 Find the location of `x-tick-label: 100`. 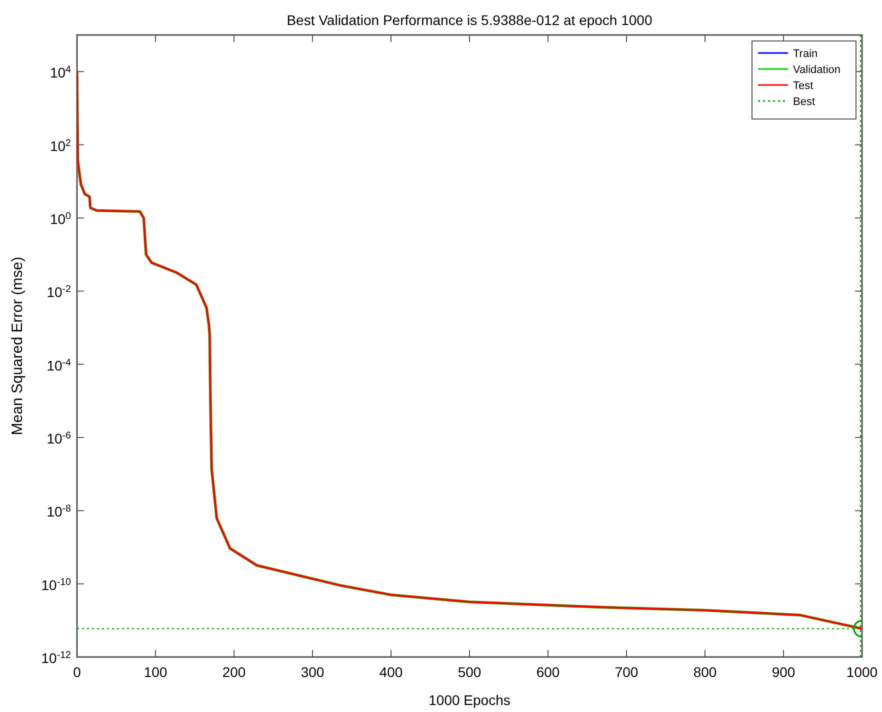

x-tick-label: 100 is located at coordinates (156, 672).